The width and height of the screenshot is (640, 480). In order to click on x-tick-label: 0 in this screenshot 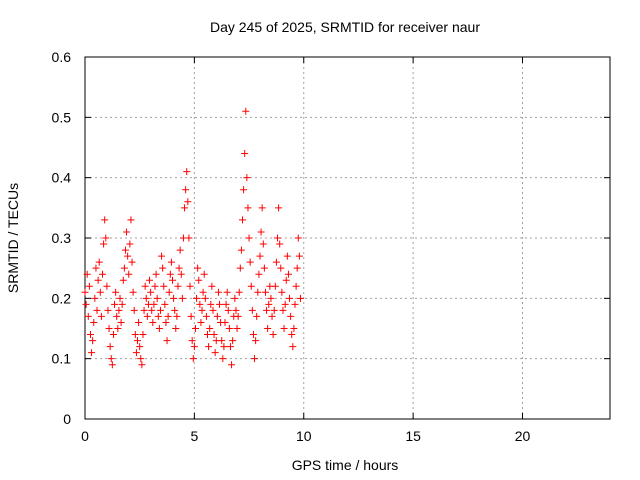, I will do `click(85, 436)`.